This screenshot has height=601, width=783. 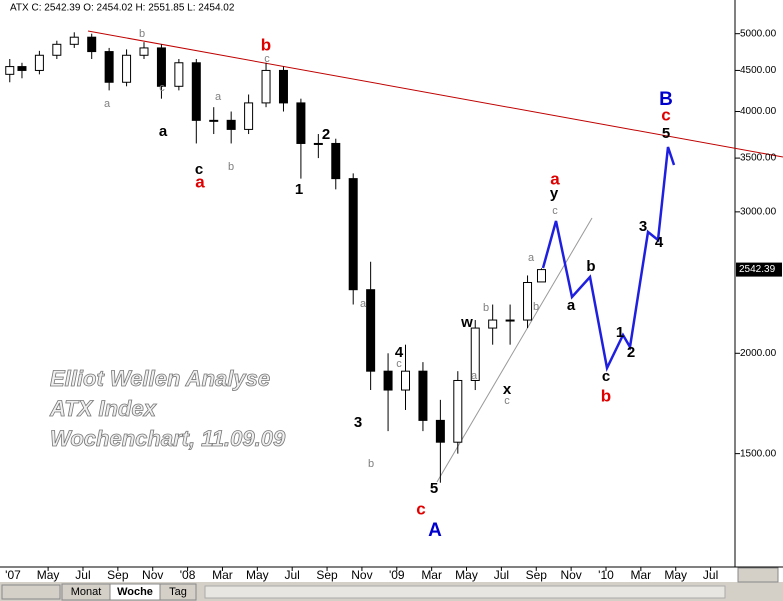 What do you see at coordinates (514, 350) in the screenshot?
I see `channel-line` at bounding box center [514, 350].